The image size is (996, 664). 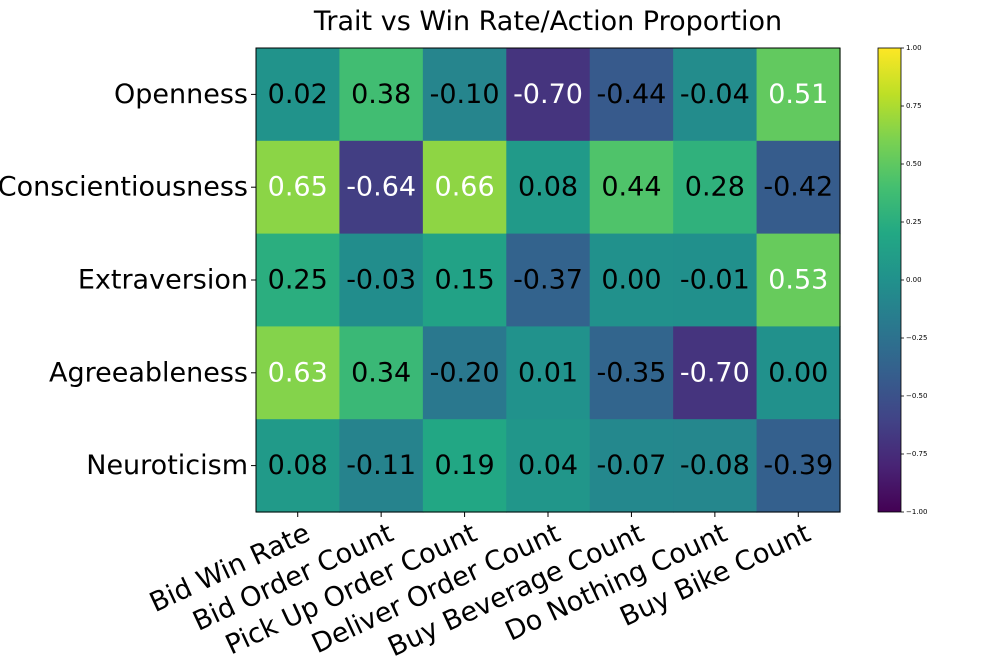 I want to click on cell-value-label: 0.63, so click(x=298, y=372).